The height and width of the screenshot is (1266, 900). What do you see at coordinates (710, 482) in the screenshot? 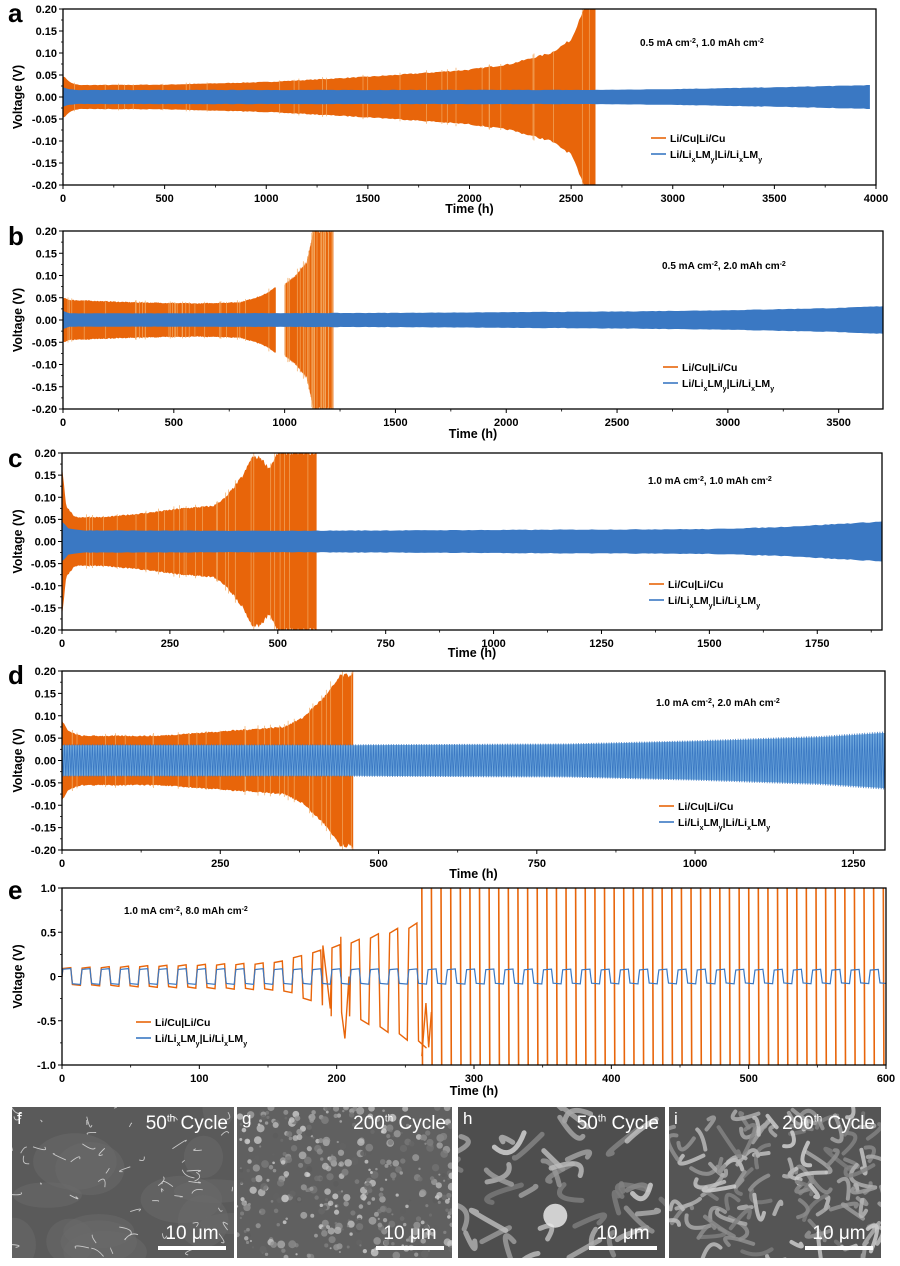
I see `condition-label: 1.0 mA cm-2, 1.0 mAh cm-2` at bounding box center [710, 482].